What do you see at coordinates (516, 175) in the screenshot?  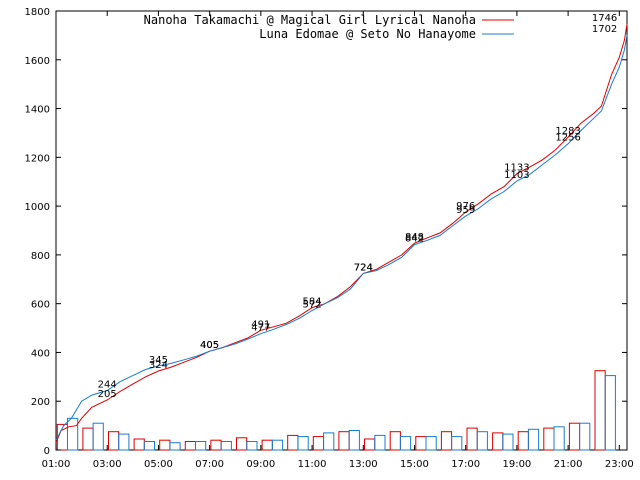 I see `data-label: 1103` at bounding box center [516, 175].